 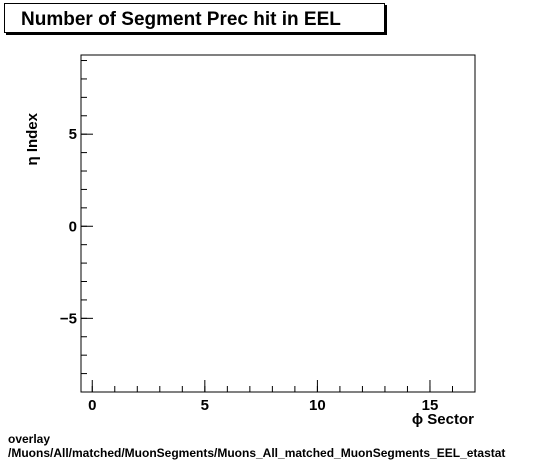 I want to click on x-tick-label: 0, so click(x=92, y=405).